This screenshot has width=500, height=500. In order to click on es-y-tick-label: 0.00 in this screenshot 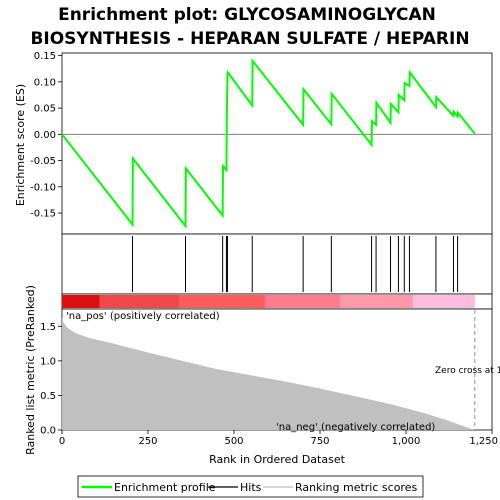, I will do `click(45, 135)`.